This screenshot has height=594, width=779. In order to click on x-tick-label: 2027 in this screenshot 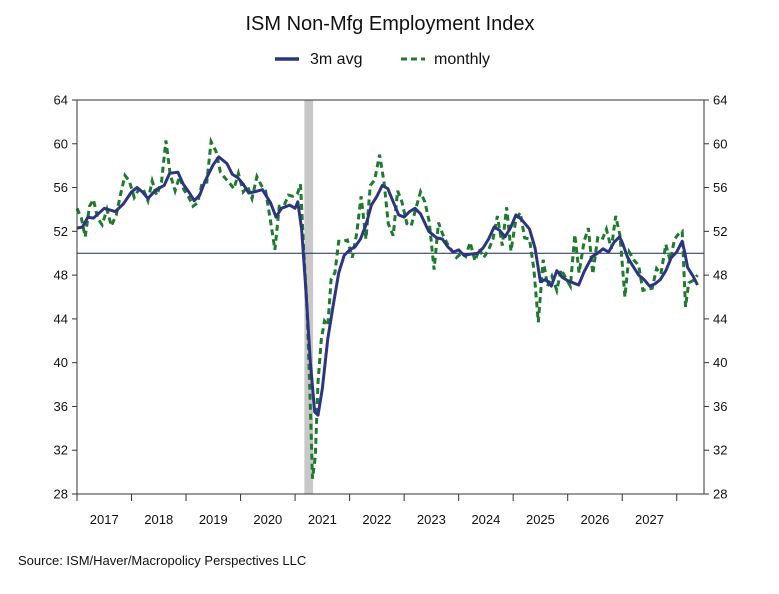, I will do `click(649, 519)`.